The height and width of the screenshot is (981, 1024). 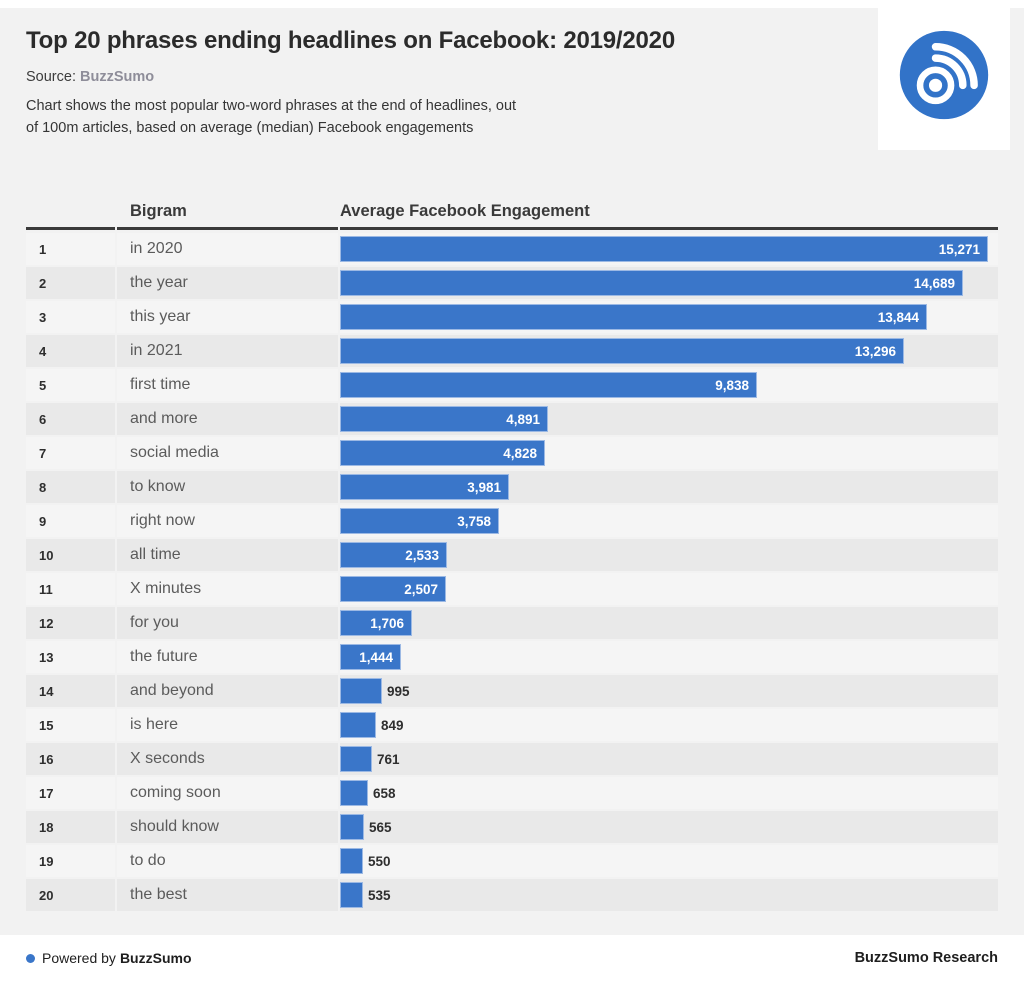 I want to click on source-line: Source: BuzzSumo, so click(x=90, y=77).